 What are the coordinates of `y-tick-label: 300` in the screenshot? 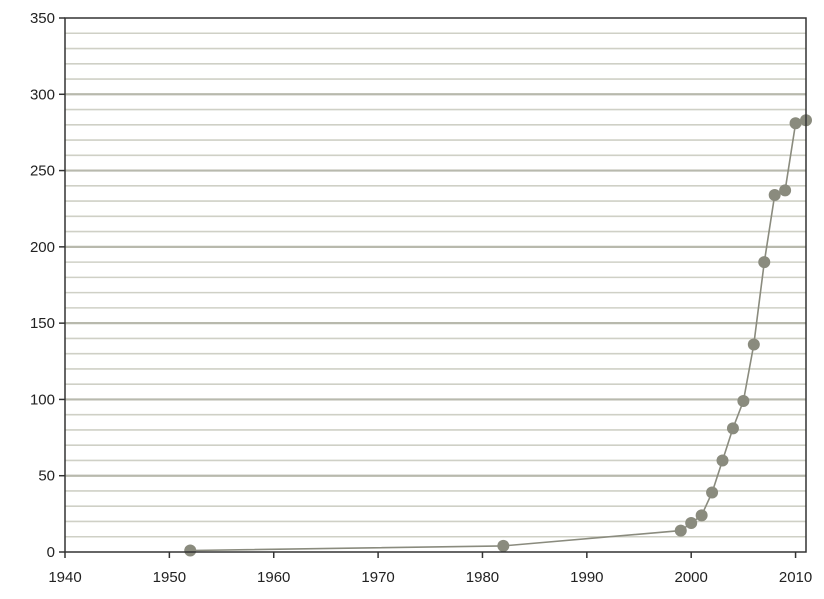 It's located at (42, 94).